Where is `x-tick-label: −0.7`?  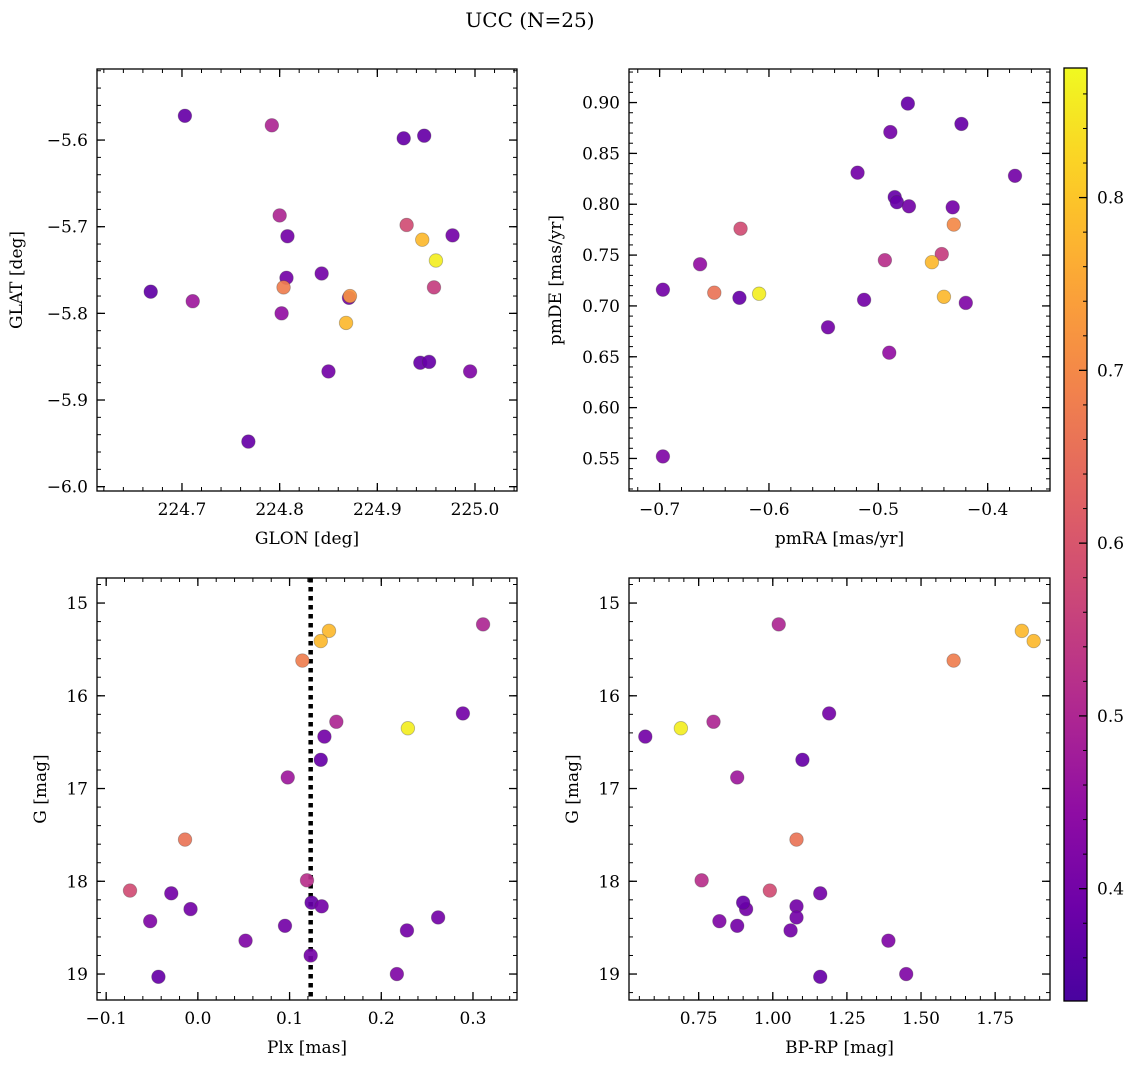
x-tick-label: −0.7 is located at coordinates (659, 510).